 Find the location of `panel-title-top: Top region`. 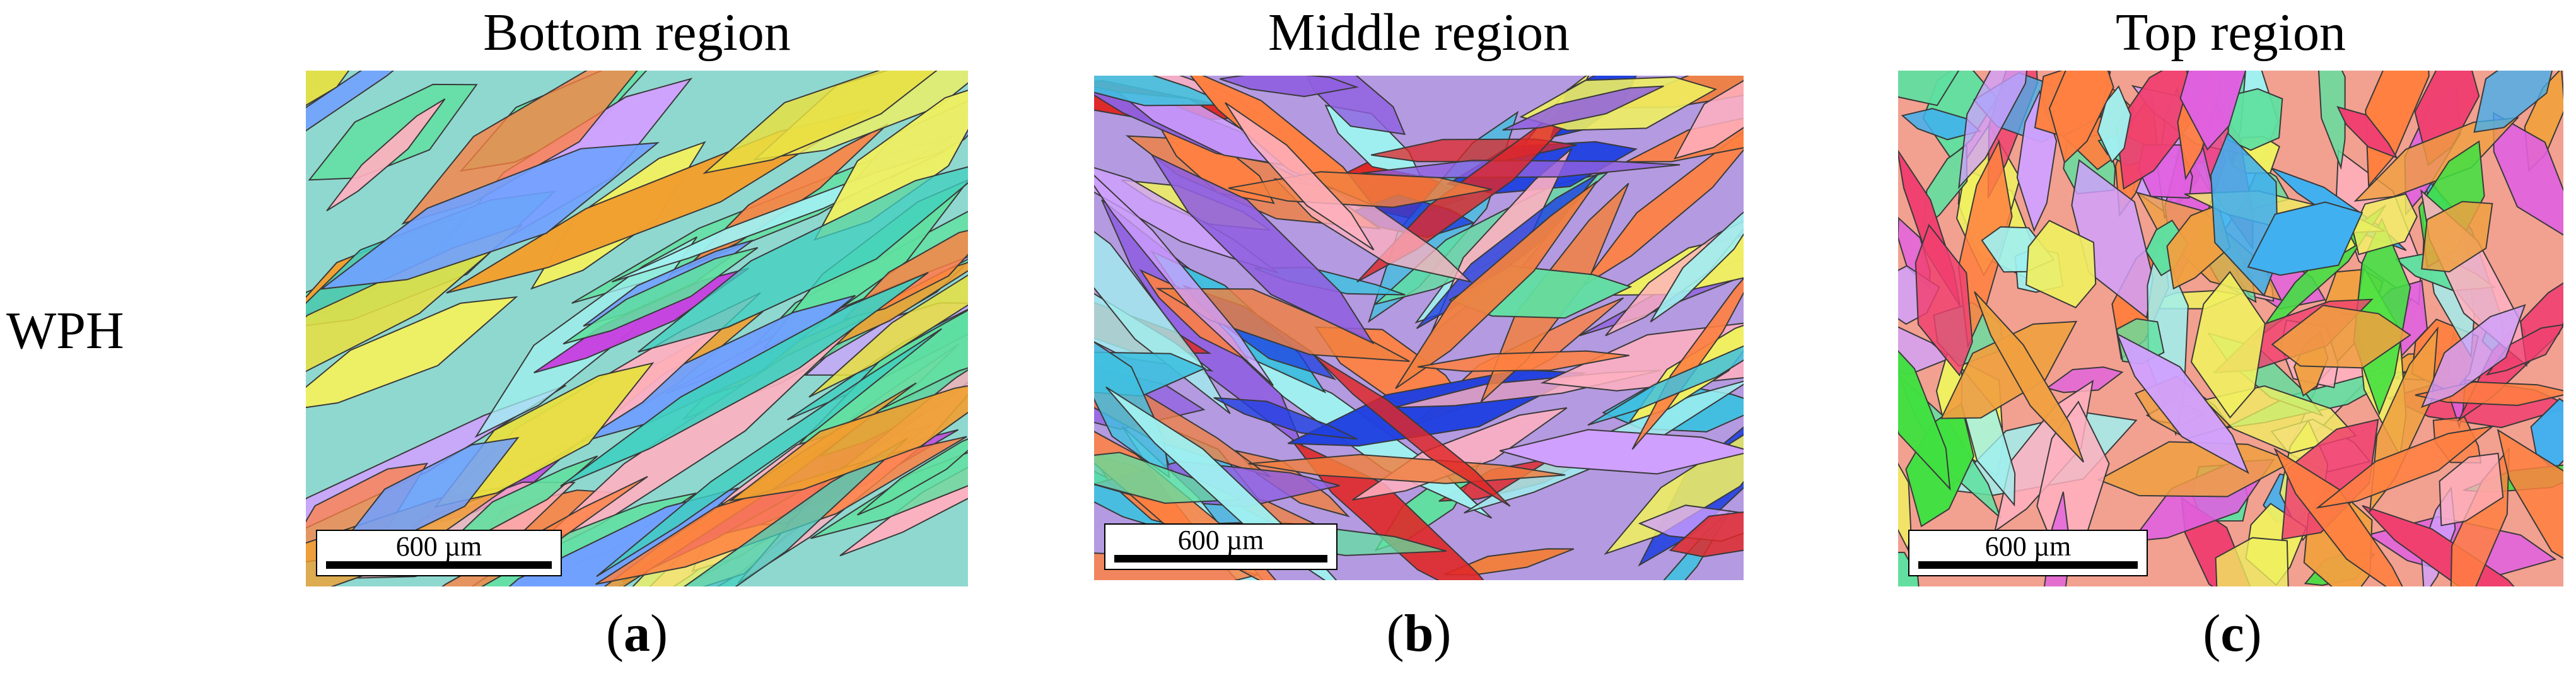

panel-title-top: Top region is located at coordinates (2230, 32).